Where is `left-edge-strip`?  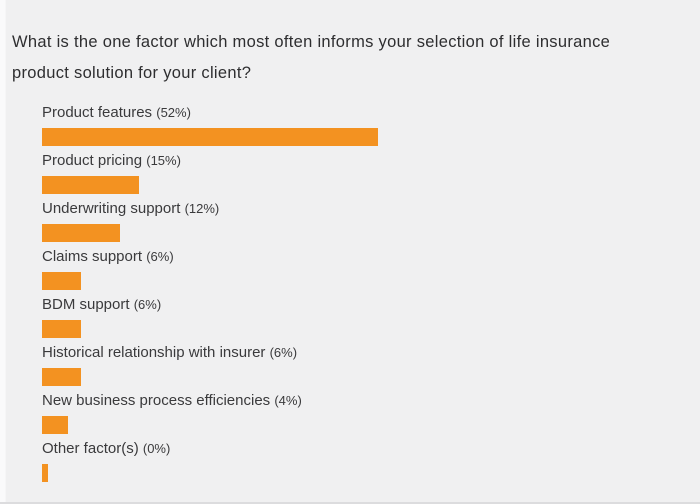
left-edge-strip is located at coordinates (3, 251).